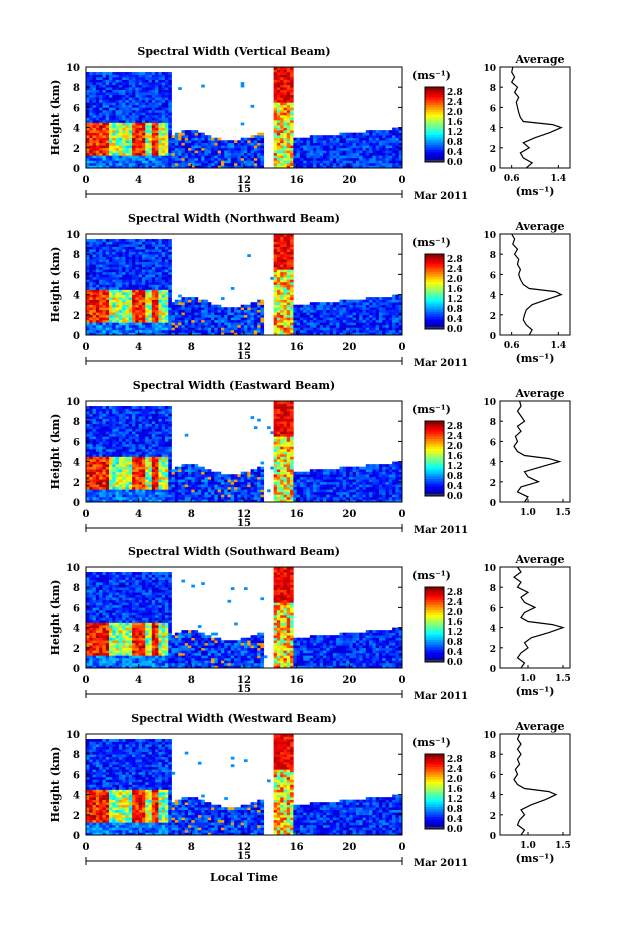 The height and width of the screenshot is (929, 624). What do you see at coordinates (493, 109) in the screenshot?
I see `average-y-tick-label: 6` at bounding box center [493, 109].